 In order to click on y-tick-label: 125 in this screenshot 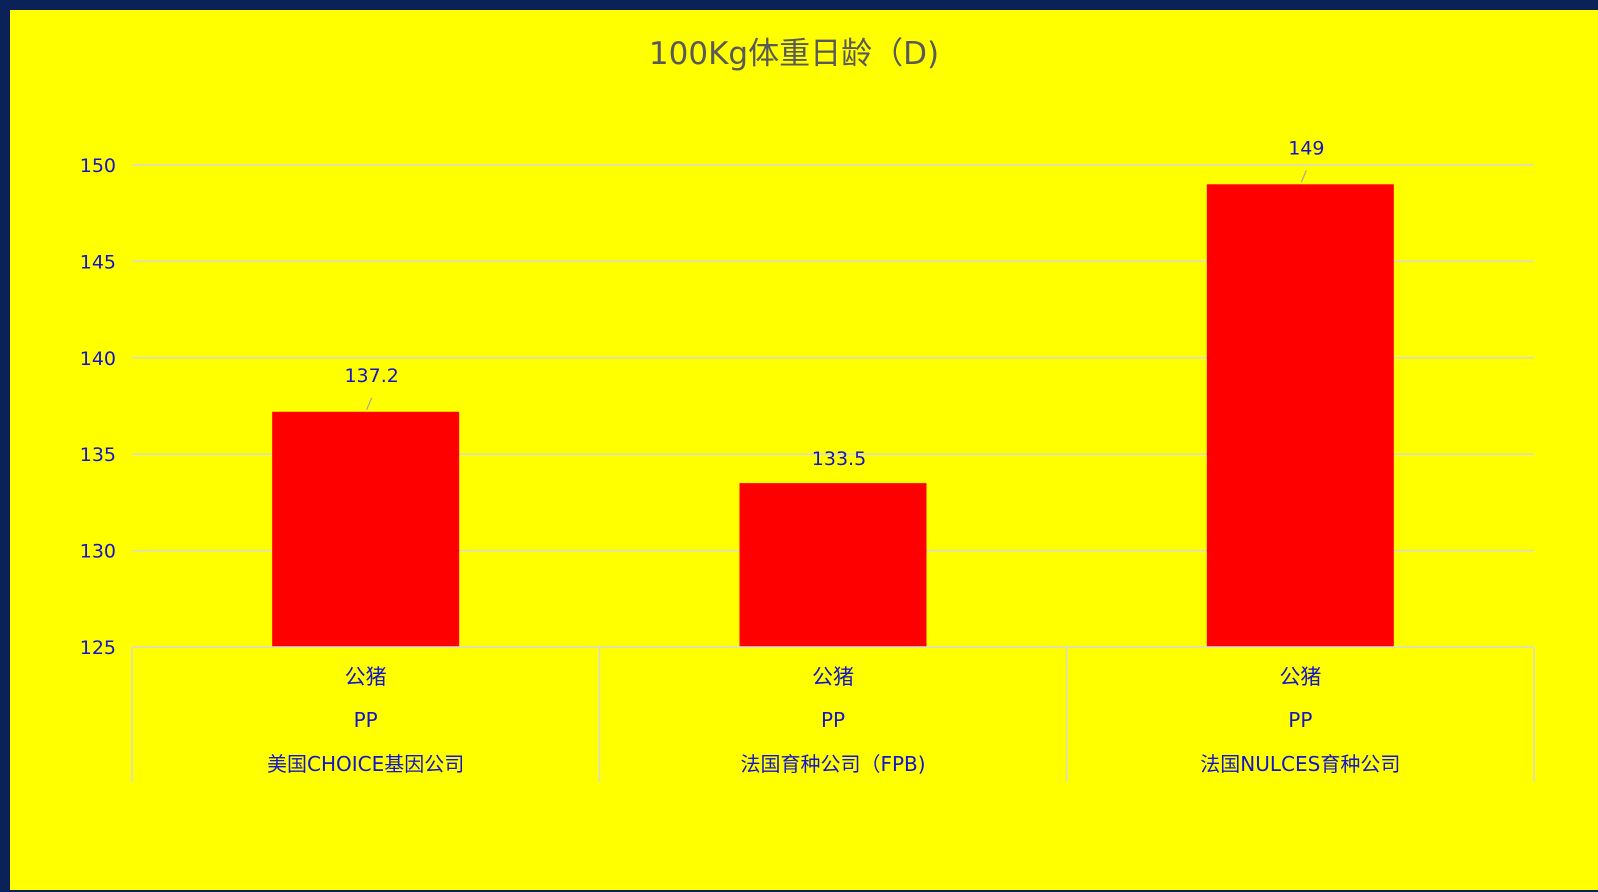, I will do `click(98, 648)`.